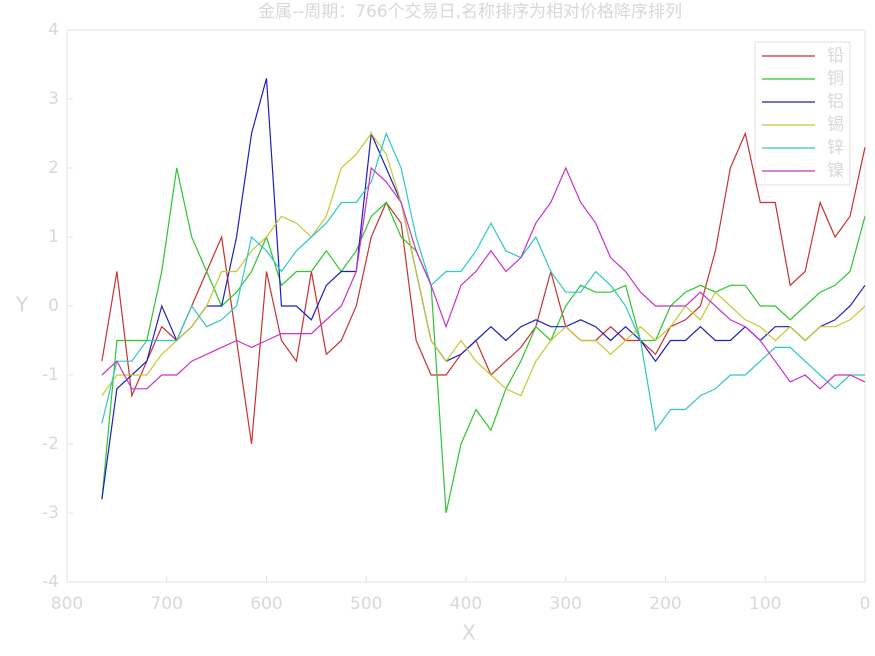 This screenshot has width=875, height=656. What do you see at coordinates (50, 375) in the screenshot?
I see `y-tick-label: -1` at bounding box center [50, 375].